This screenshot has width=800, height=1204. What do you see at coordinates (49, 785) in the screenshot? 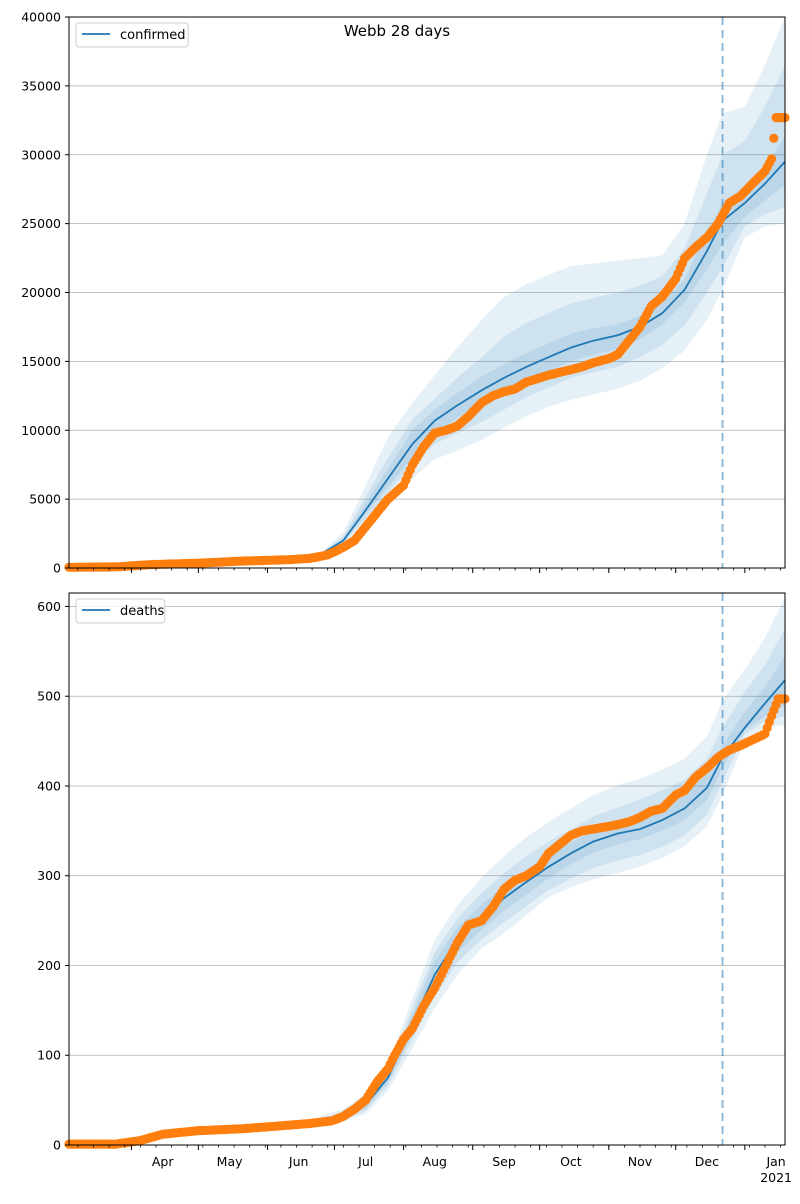
I see `y-tick-label: 400` at bounding box center [49, 785].